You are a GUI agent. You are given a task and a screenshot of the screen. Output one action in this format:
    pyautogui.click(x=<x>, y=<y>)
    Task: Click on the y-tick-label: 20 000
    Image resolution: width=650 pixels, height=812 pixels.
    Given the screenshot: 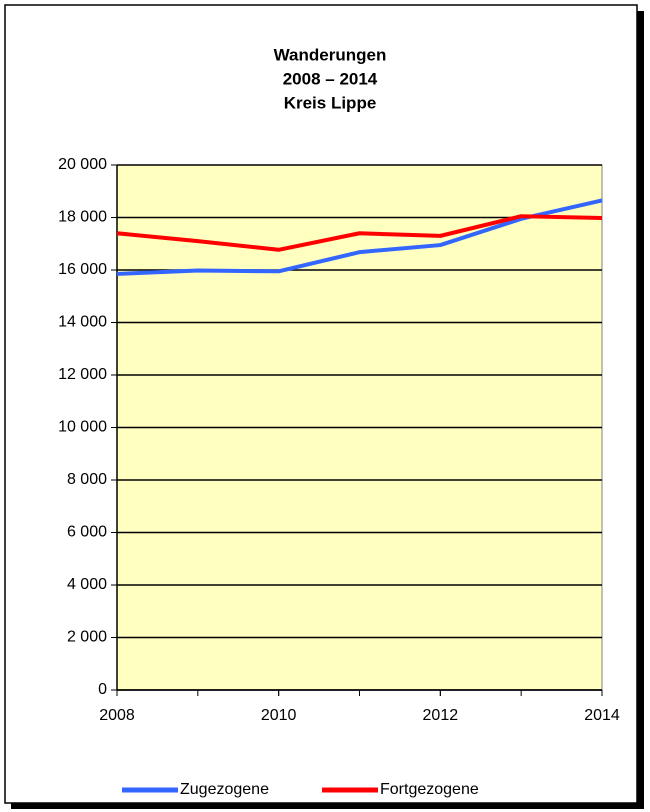 What is the action you would take?
    pyautogui.click(x=82, y=164)
    